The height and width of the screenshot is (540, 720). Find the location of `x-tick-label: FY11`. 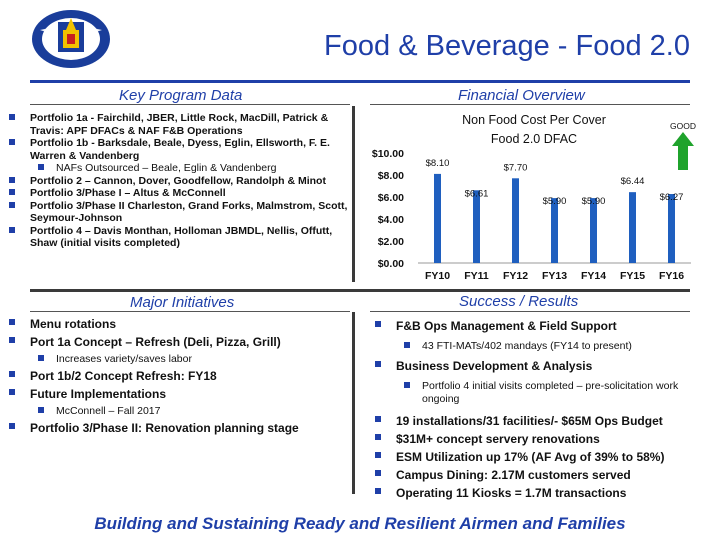

x-tick-label: FY11 is located at coordinates (476, 276).